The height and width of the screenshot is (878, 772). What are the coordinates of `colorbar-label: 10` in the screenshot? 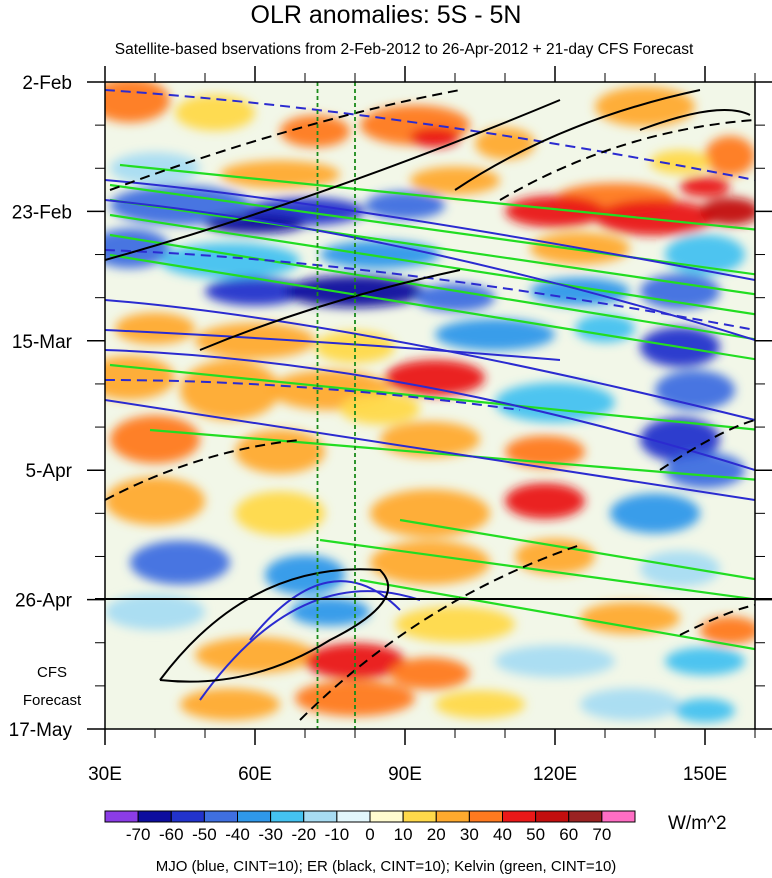 It's located at (403, 834).